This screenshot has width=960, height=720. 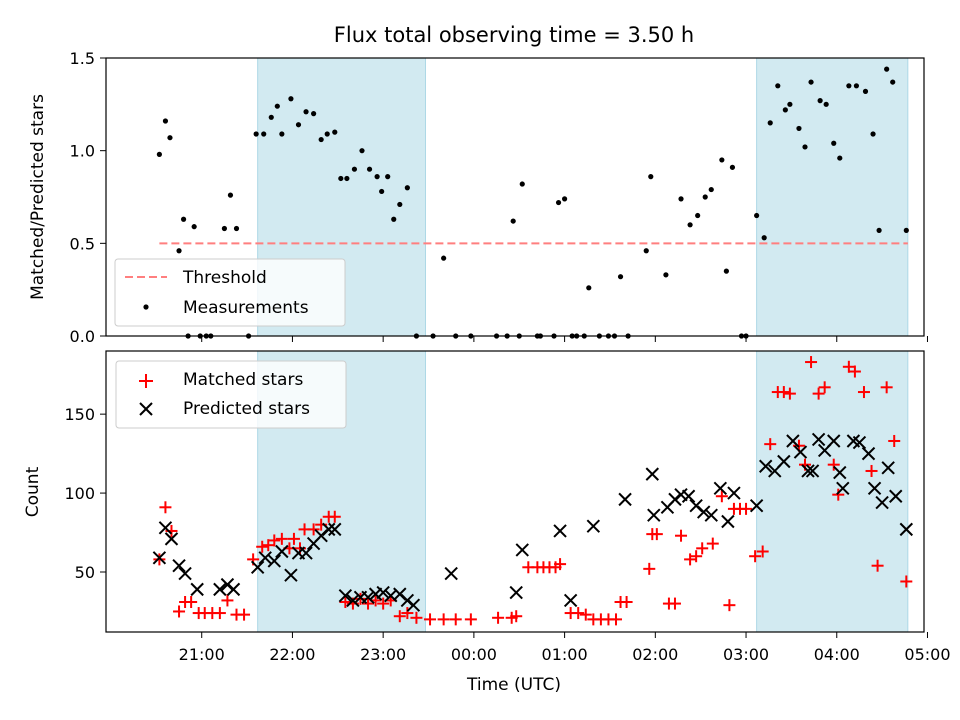 What do you see at coordinates (146, 381) in the screenshot?
I see `legend-matched-swatch` at bounding box center [146, 381].